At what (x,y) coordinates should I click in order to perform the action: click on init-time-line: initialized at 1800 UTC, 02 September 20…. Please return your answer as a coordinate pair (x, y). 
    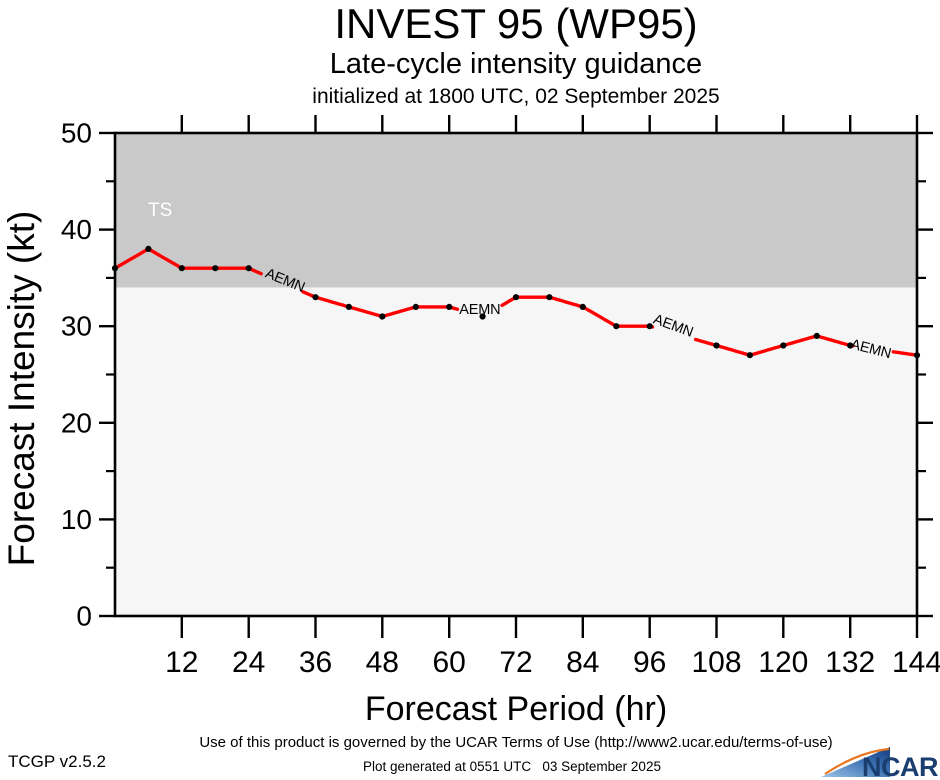
    Looking at the image, I should click on (516, 96).